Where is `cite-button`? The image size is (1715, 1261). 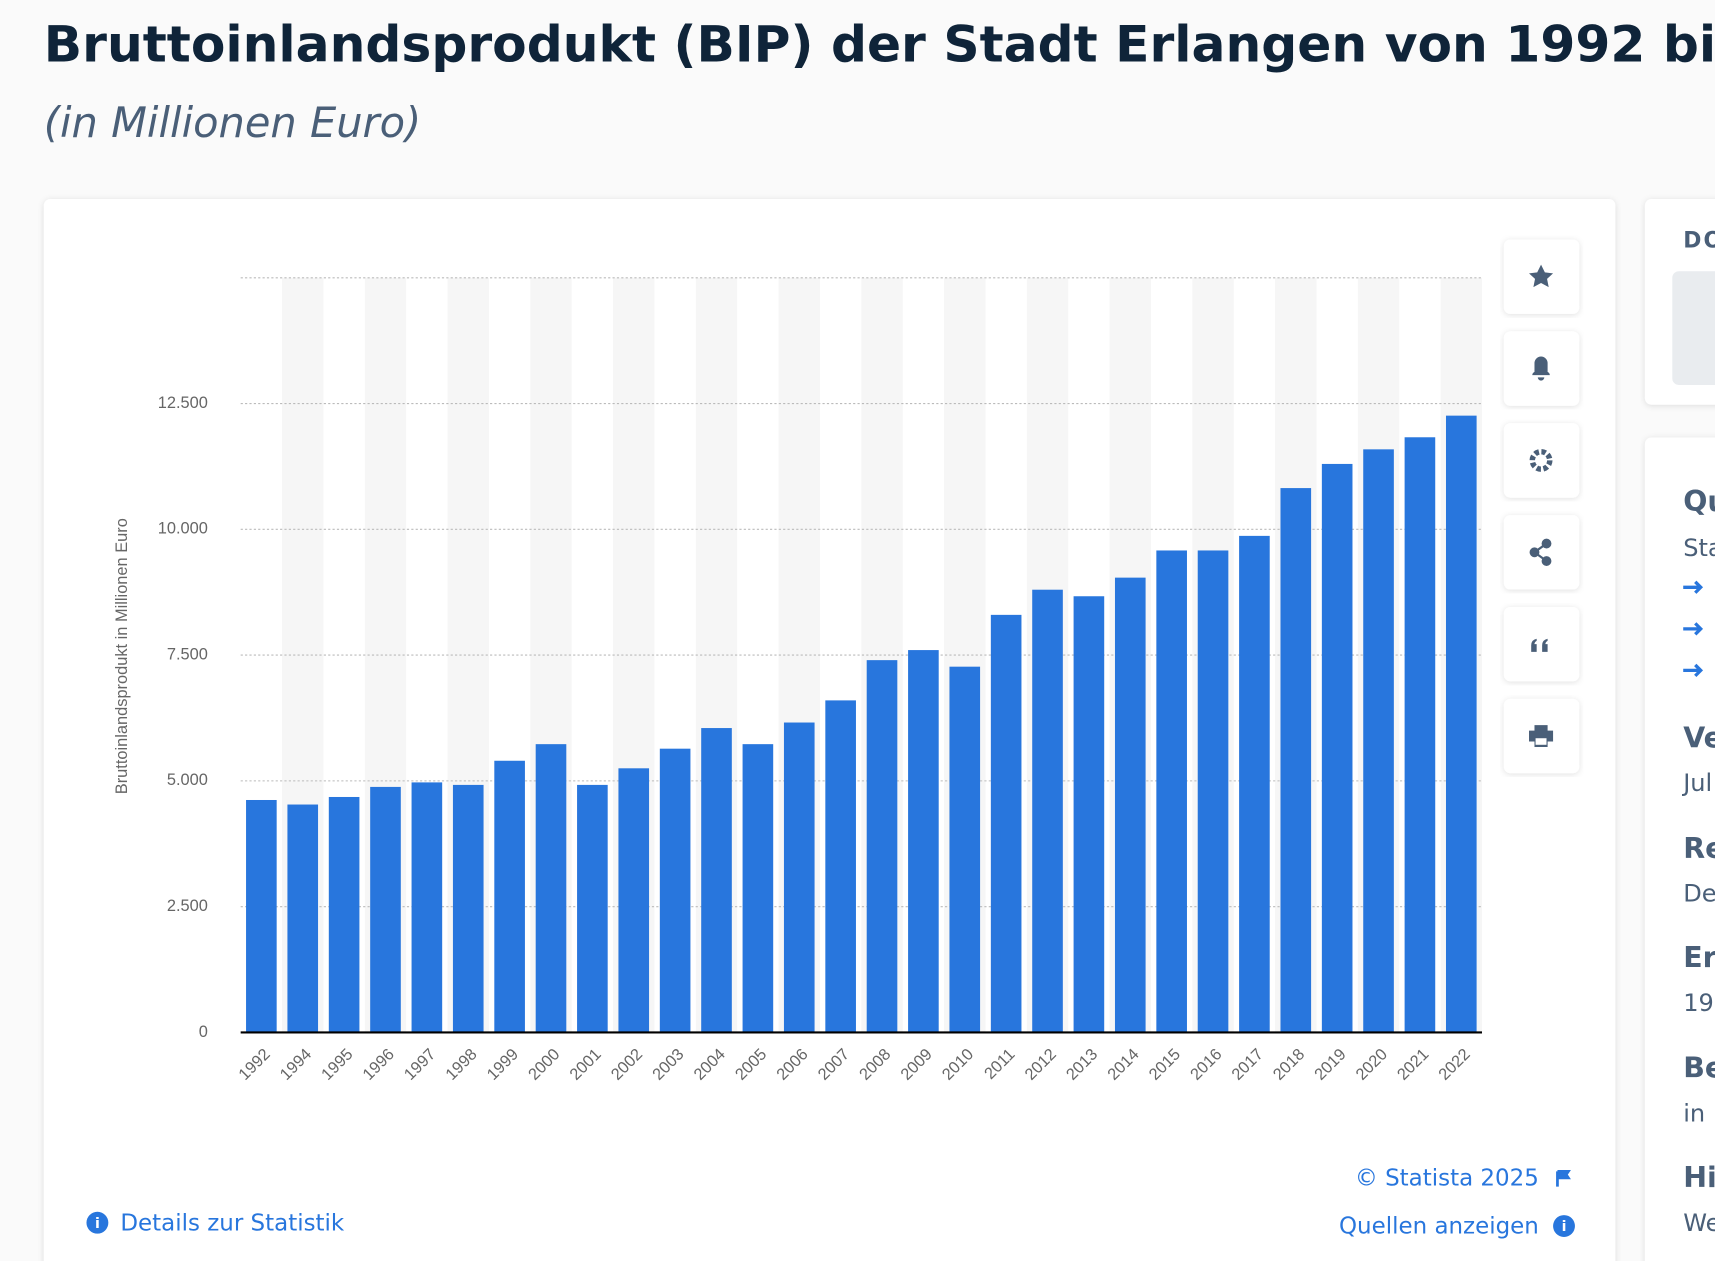 cite-button is located at coordinates (1541, 644).